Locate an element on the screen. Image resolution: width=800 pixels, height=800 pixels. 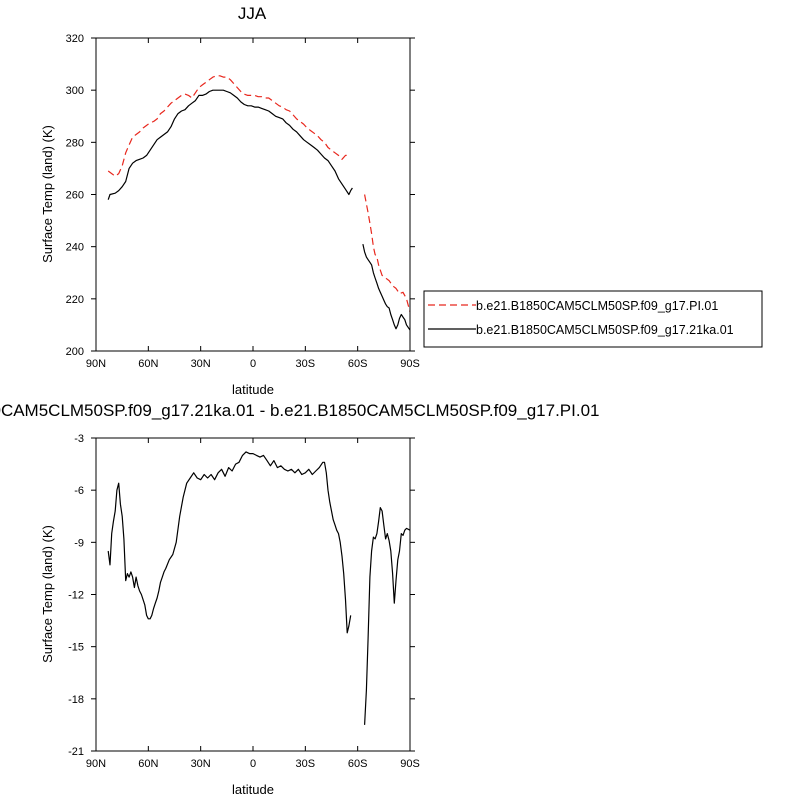
top-x-tick-label: 90N is located at coordinates (96, 364).